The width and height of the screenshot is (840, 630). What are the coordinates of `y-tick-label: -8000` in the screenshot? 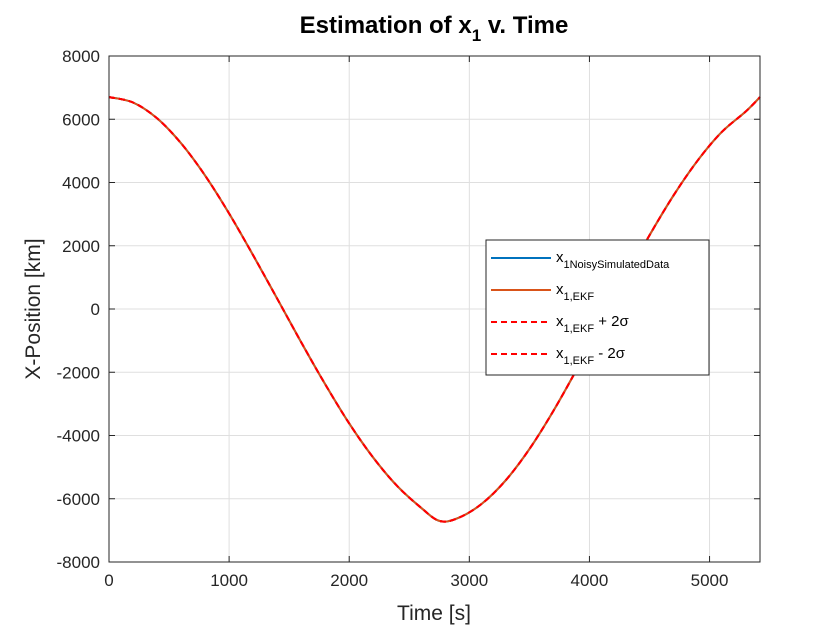 It's located at (78, 562).